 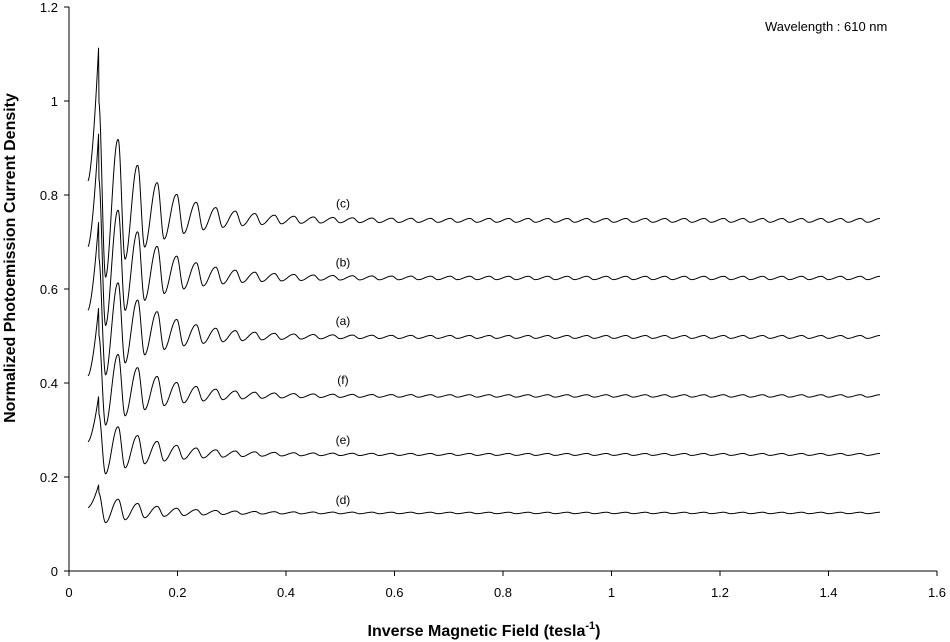 What do you see at coordinates (177, 592) in the screenshot?
I see `x-tick-label: 0.2` at bounding box center [177, 592].